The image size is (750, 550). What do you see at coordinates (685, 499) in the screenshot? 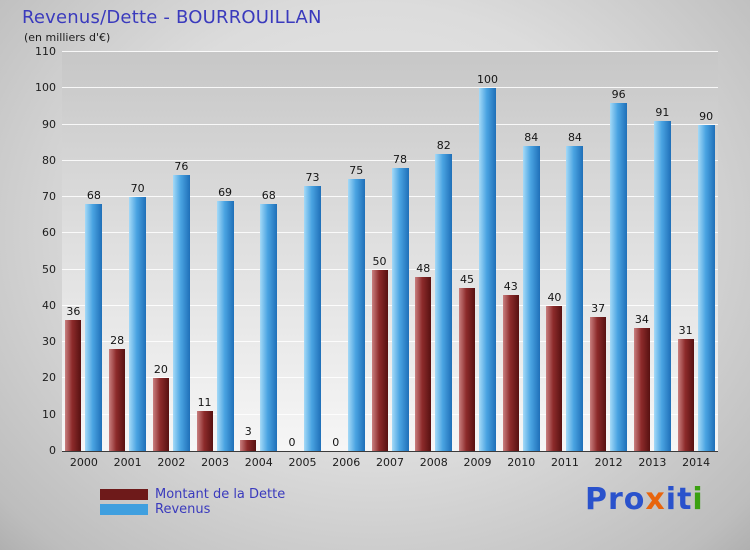
I see `logo-letter: t` at bounding box center [685, 499].